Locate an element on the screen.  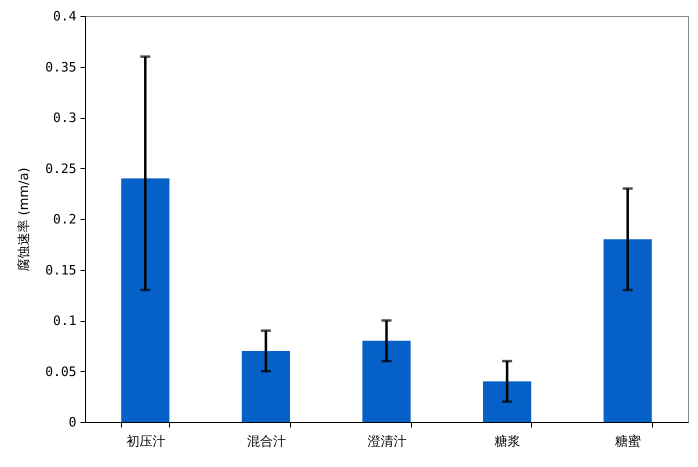
y-tick-label: 0.05 is located at coordinates (60, 372).